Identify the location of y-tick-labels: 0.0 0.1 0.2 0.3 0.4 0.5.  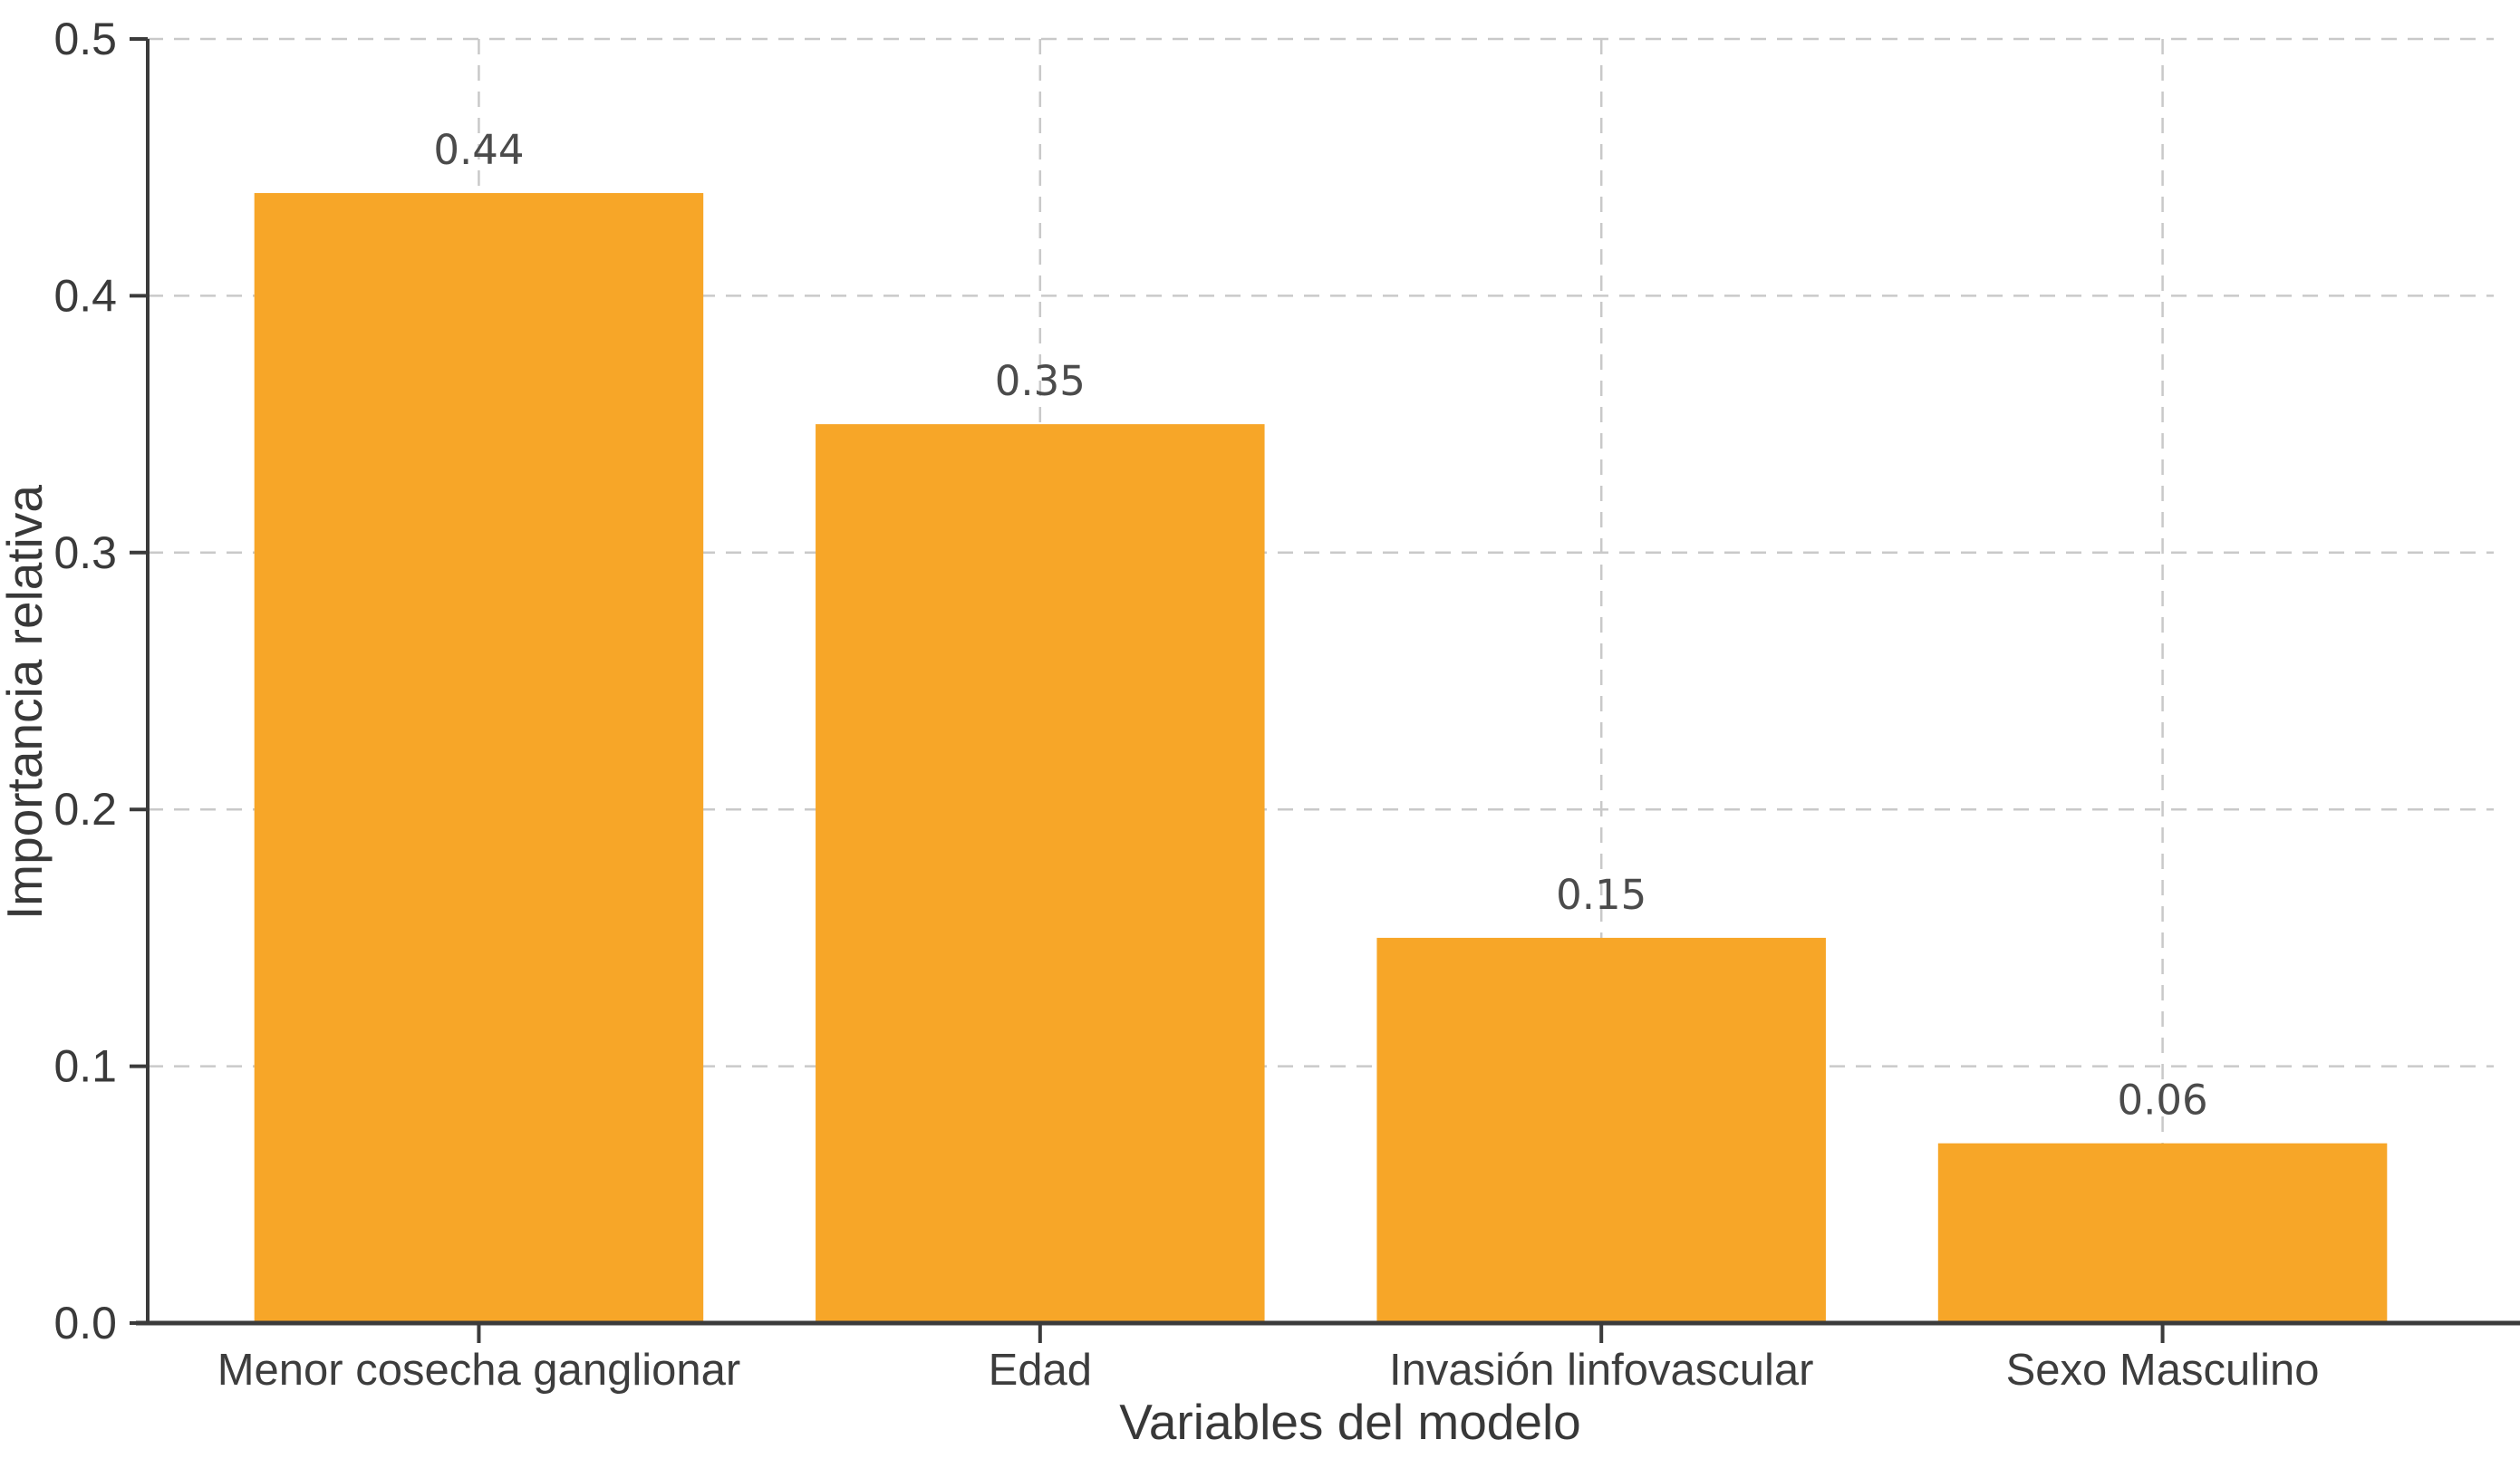
(85, 681).